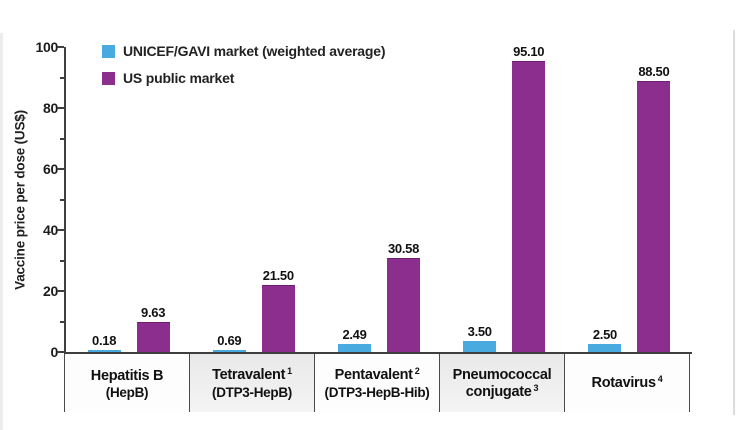  I want to click on legend-item-unicef-gavi-market: UNICEF/GAVI market (weighted average), so click(244, 51).